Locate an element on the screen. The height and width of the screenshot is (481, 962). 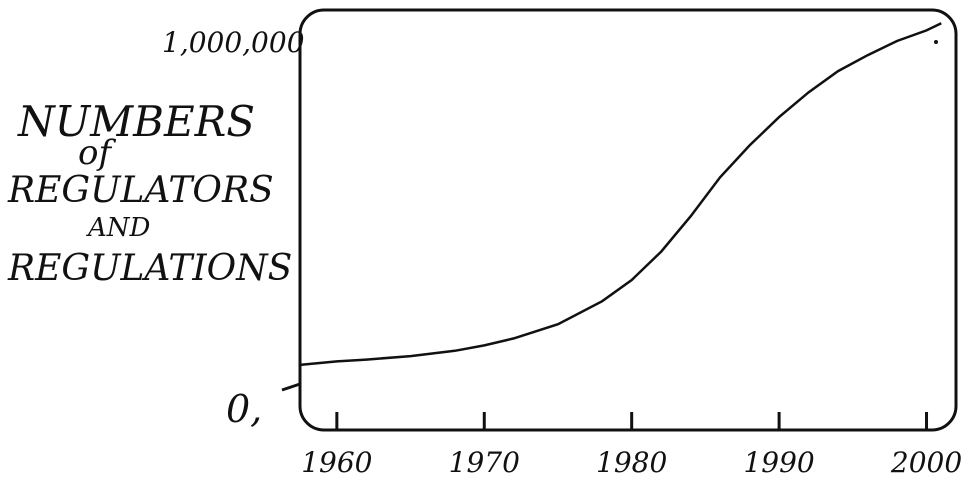
x-tick-label-2000: 2000 is located at coordinates (926, 462).